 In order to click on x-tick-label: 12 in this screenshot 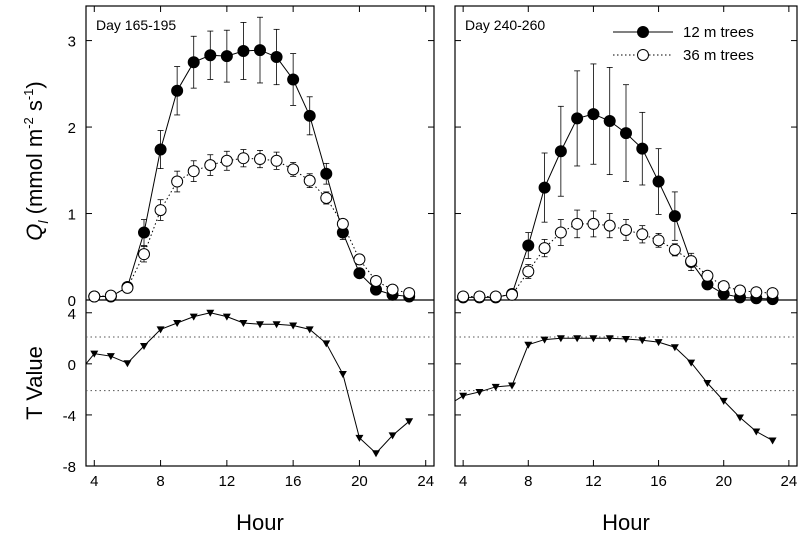, I will do `click(227, 481)`.